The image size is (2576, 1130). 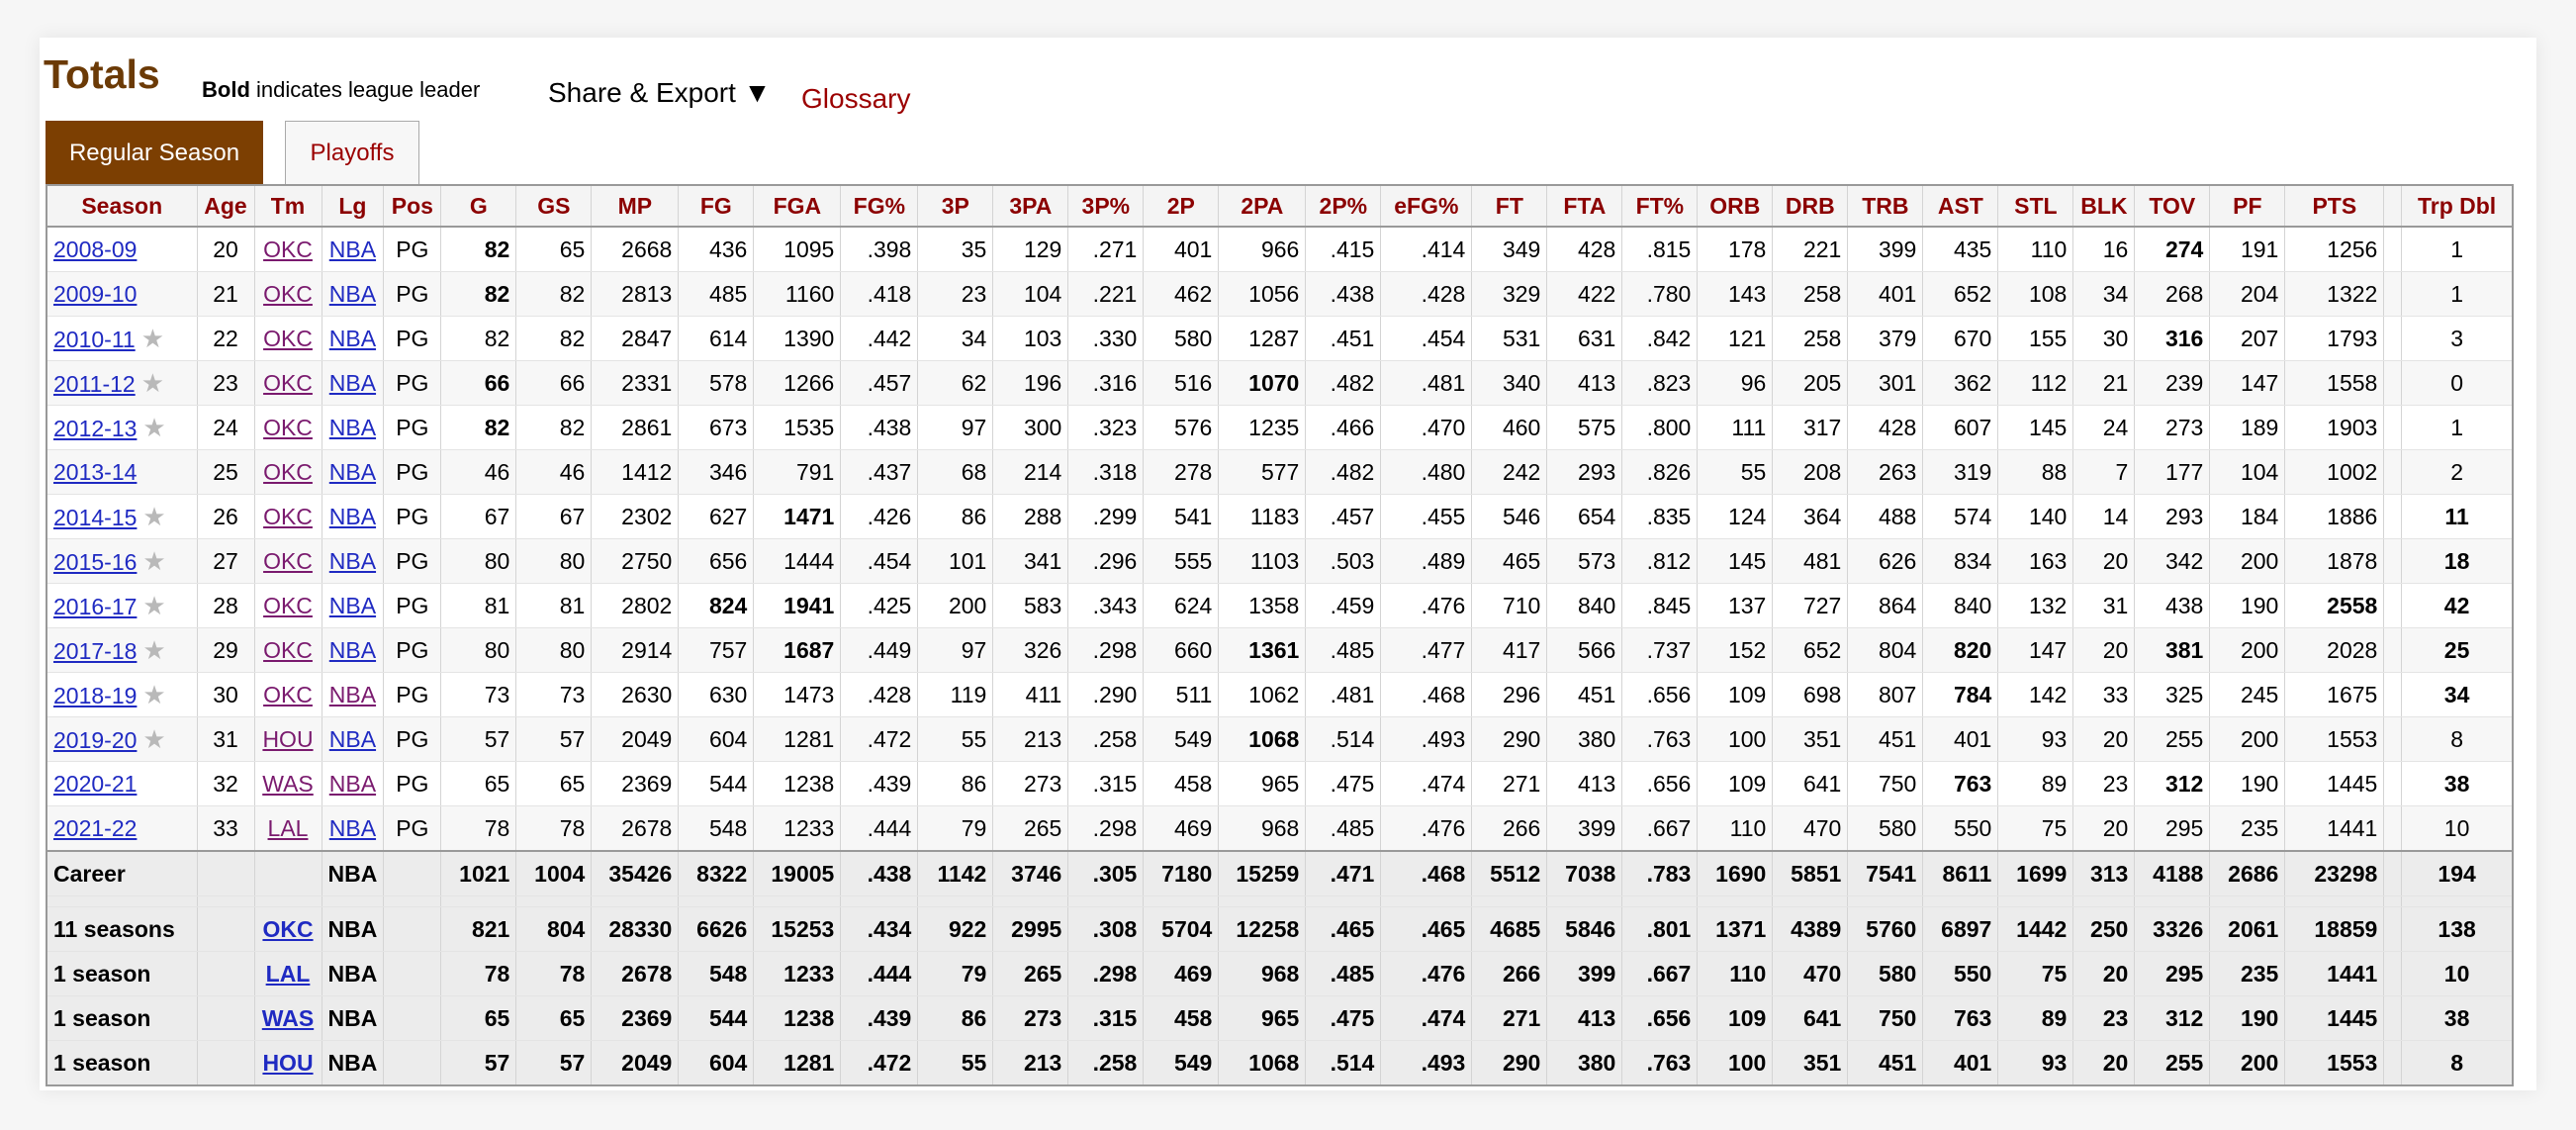 I want to click on col-header-pos: Pos, so click(x=412, y=206).